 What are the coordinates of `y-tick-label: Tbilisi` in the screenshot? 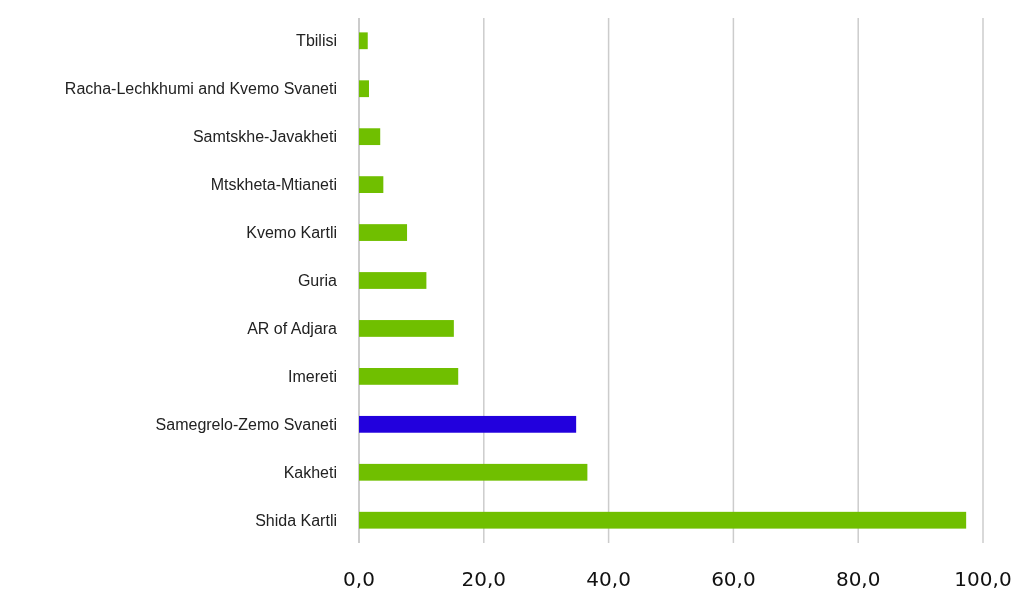 It's located at (316, 41).